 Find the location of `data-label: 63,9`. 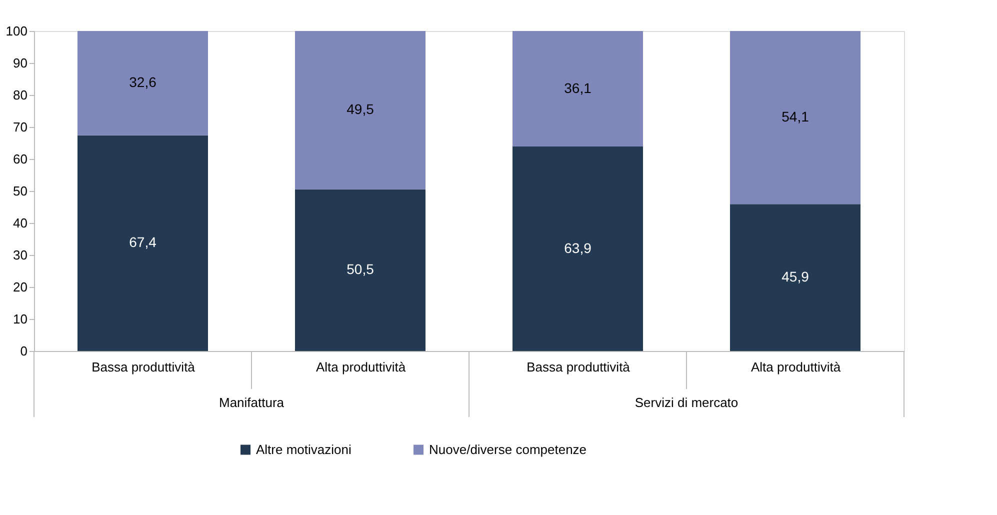

data-label: 63,9 is located at coordinates (578, 248).